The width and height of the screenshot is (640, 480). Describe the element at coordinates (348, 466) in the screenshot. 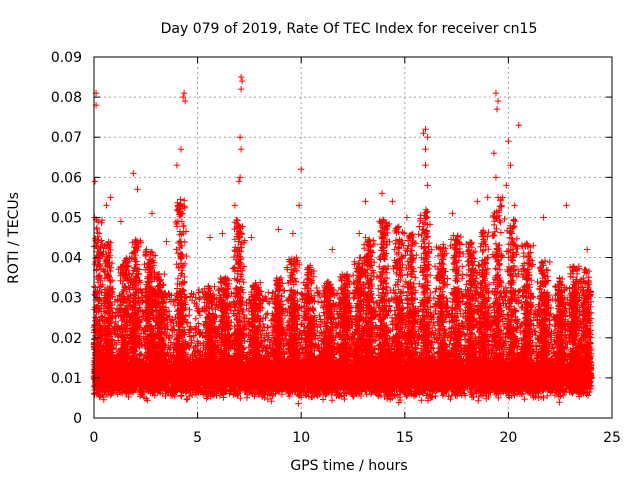

I see `x-axis-label: GPS time / hours` at that location.